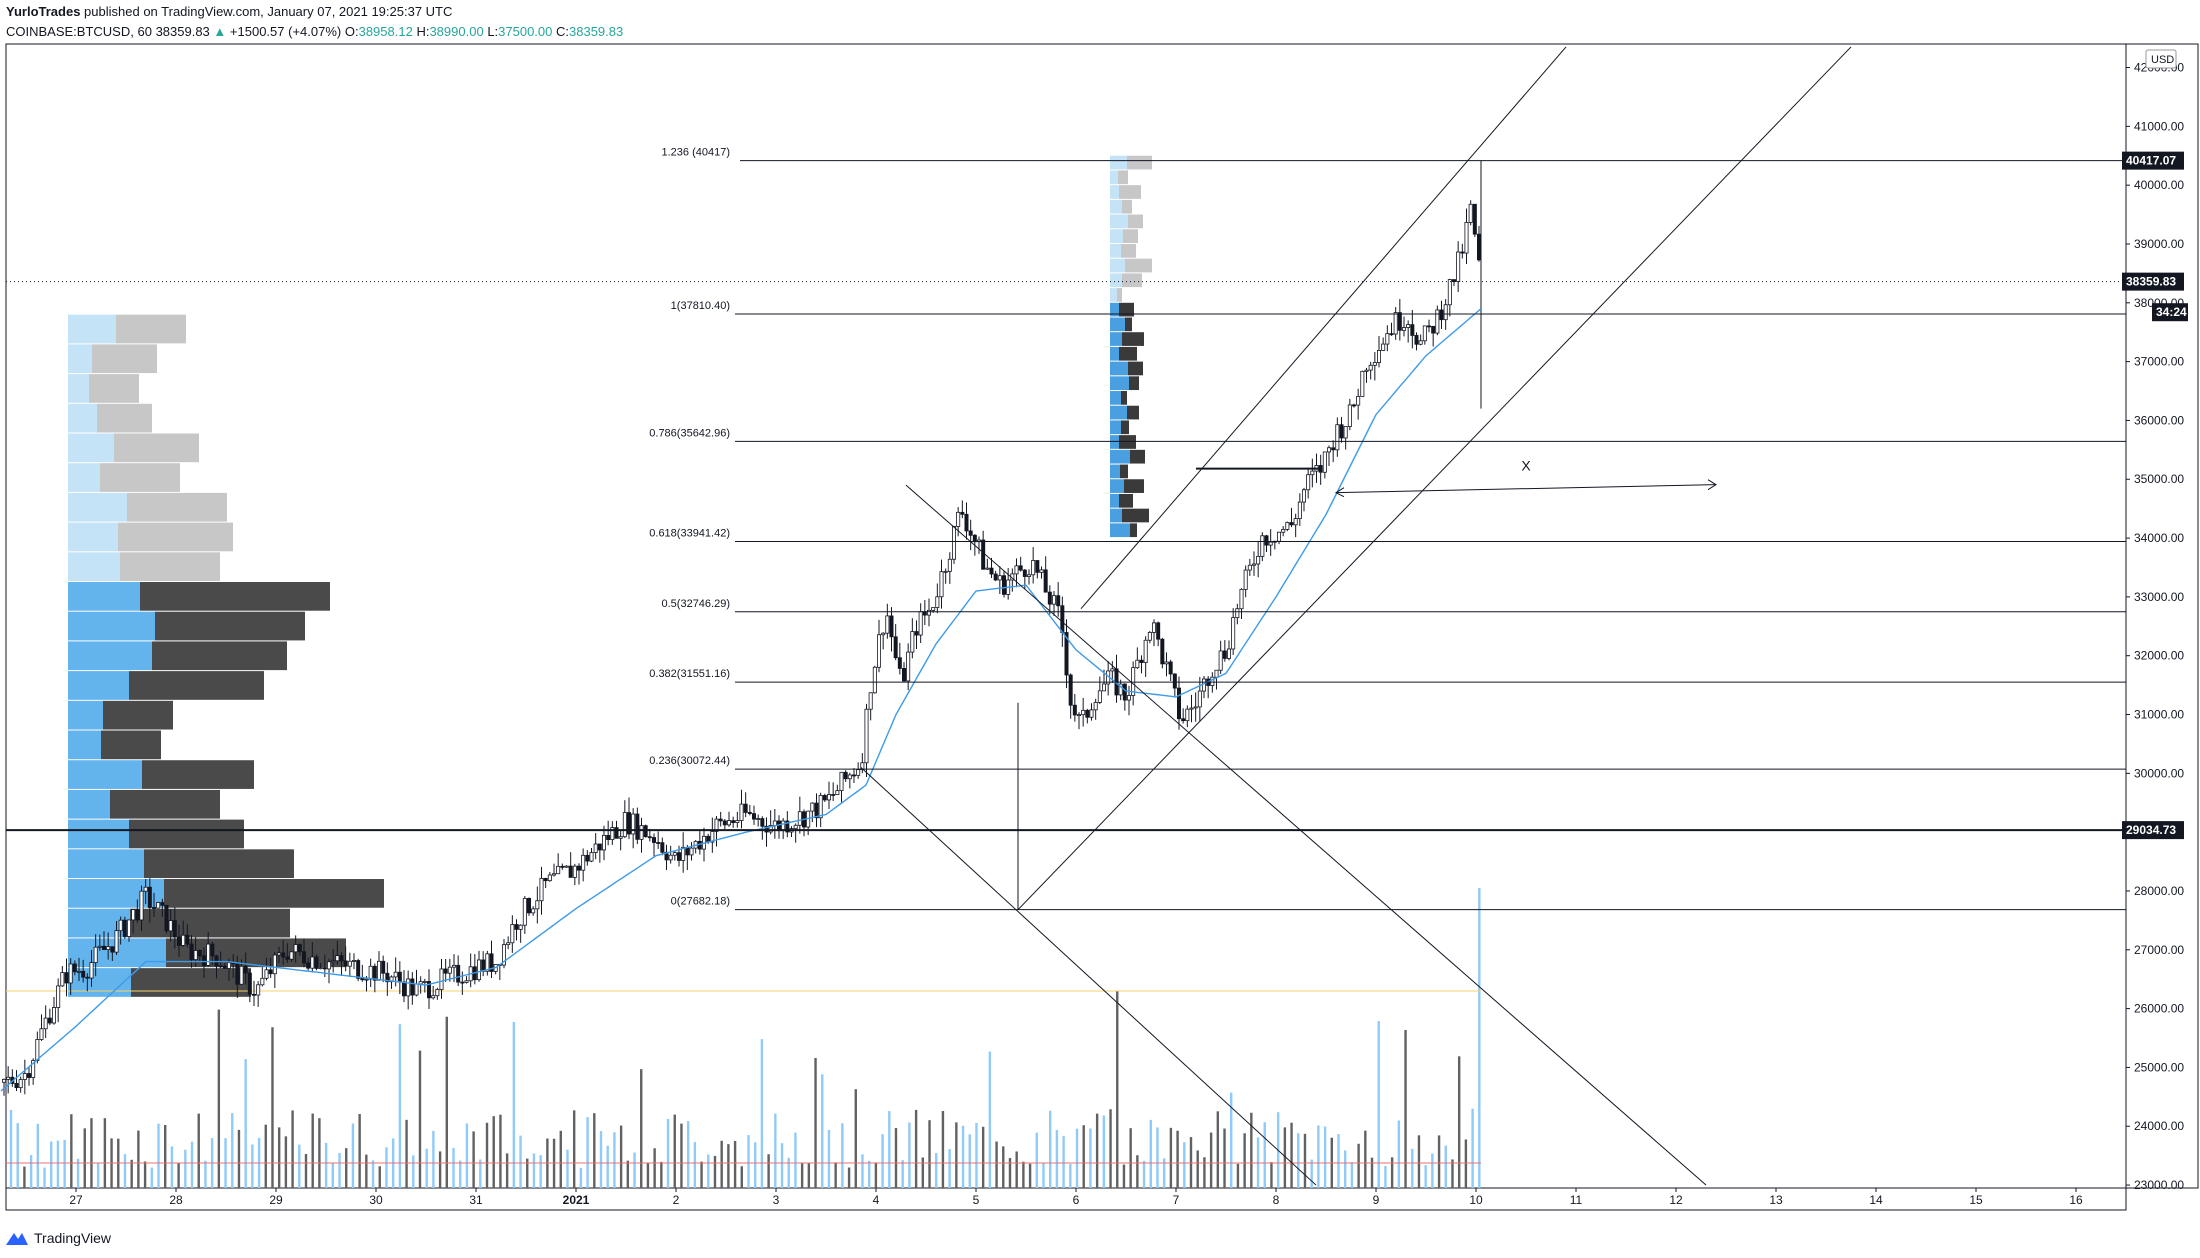  I want to click on footer-brand: TradingView, so click(73, 1238).